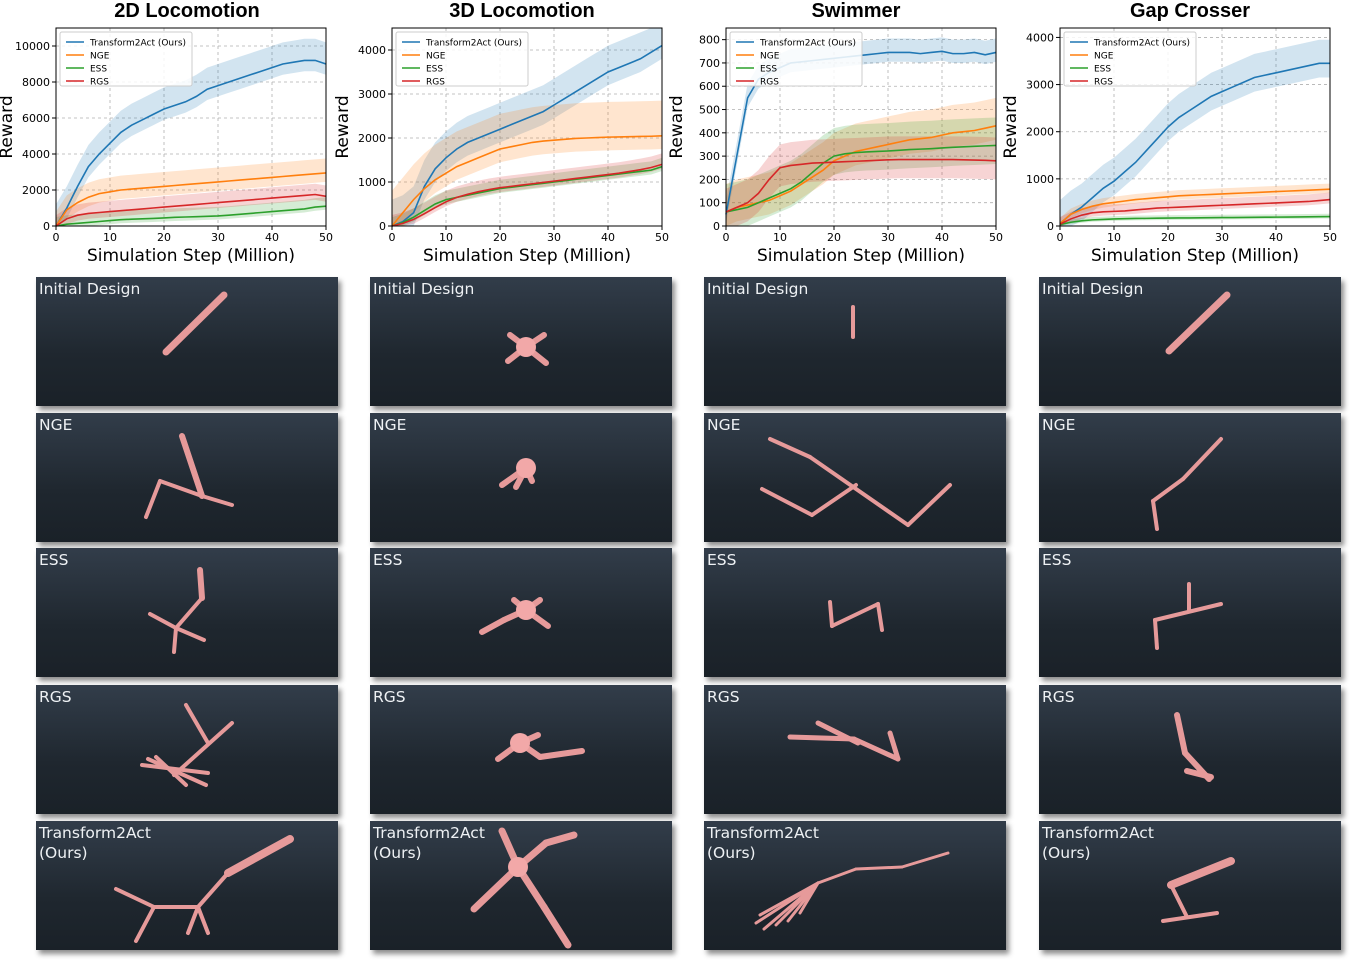 The image size is (1360, 965). I want to click on robot-swimmer-nge, so click(856, 482).